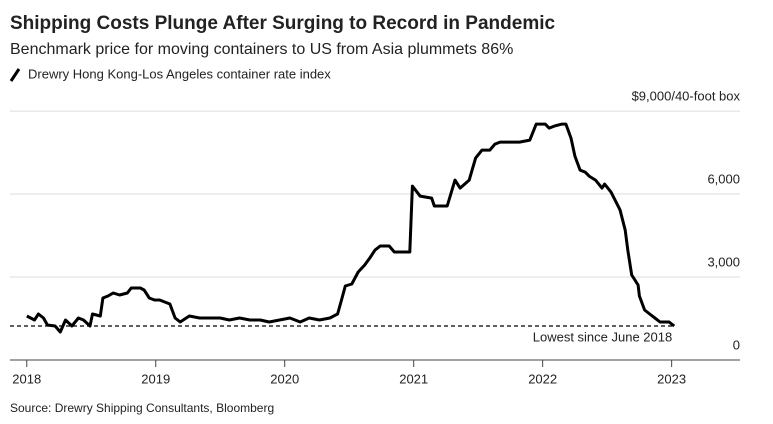  What do you see at coordinates (26, 378) in the screenshot?
I see `x-tick-label: 2018` at bounding box center [26, 378].